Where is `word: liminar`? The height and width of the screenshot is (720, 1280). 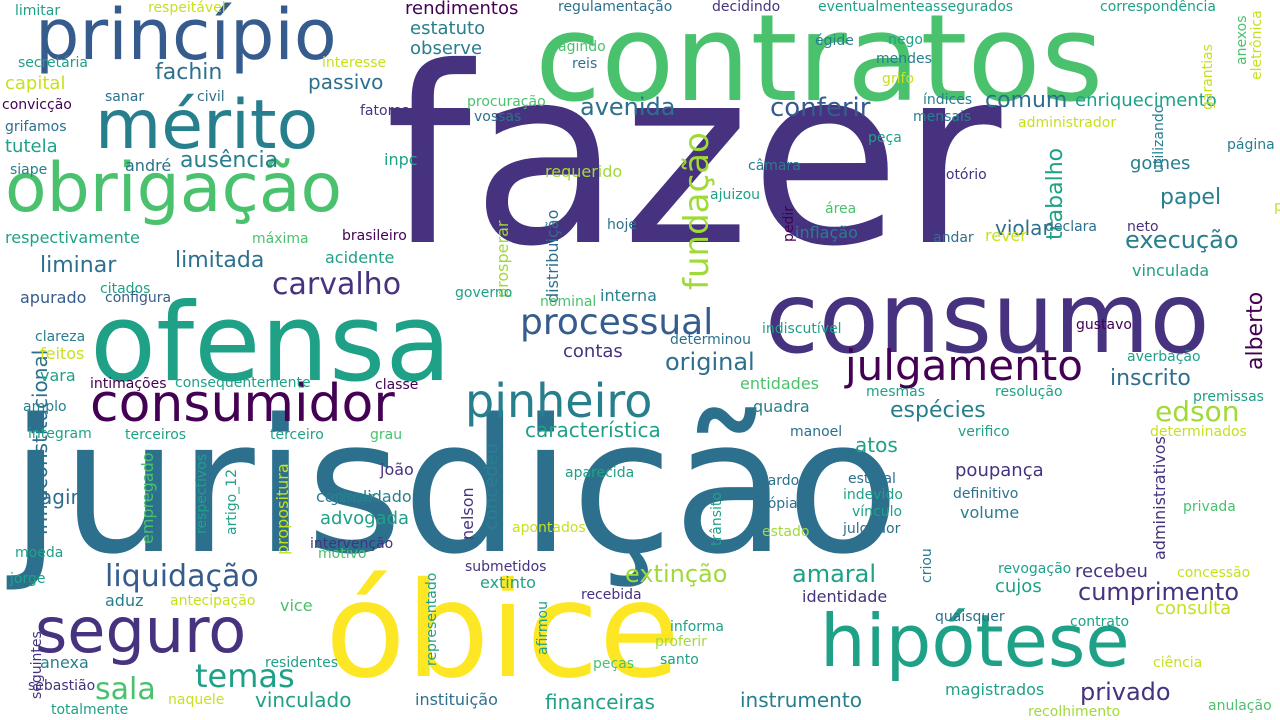 word: liminar is located at coordinates (78, 265).